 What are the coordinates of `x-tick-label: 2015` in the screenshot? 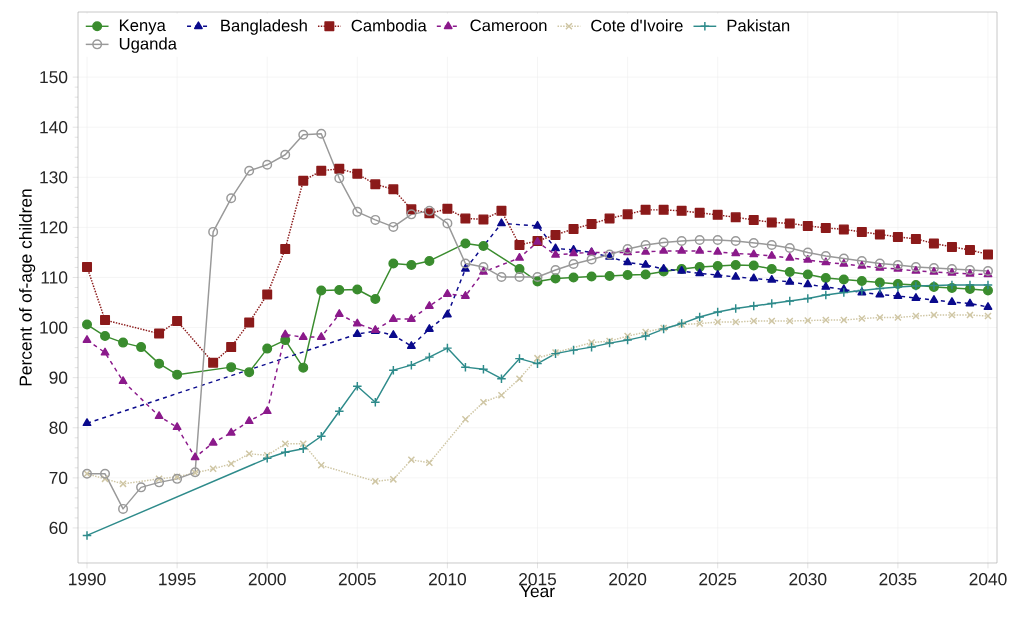 It's located at (538, 579).